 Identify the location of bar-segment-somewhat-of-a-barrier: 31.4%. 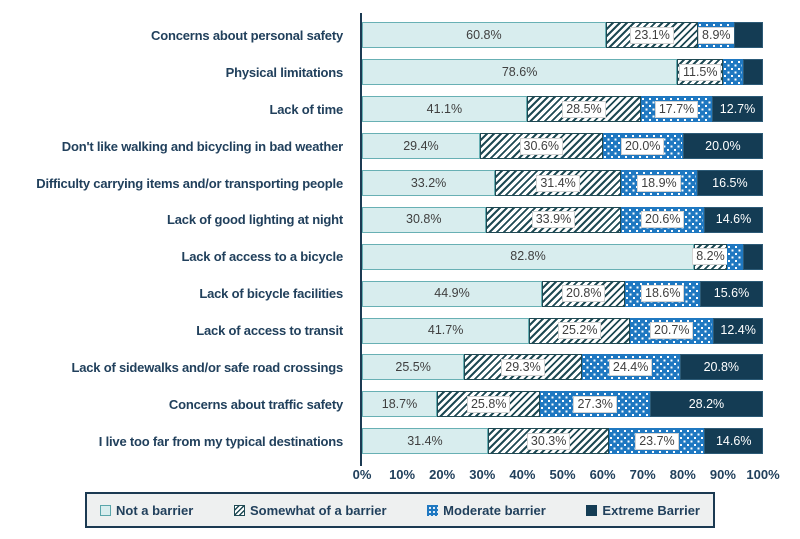
(558, 183).